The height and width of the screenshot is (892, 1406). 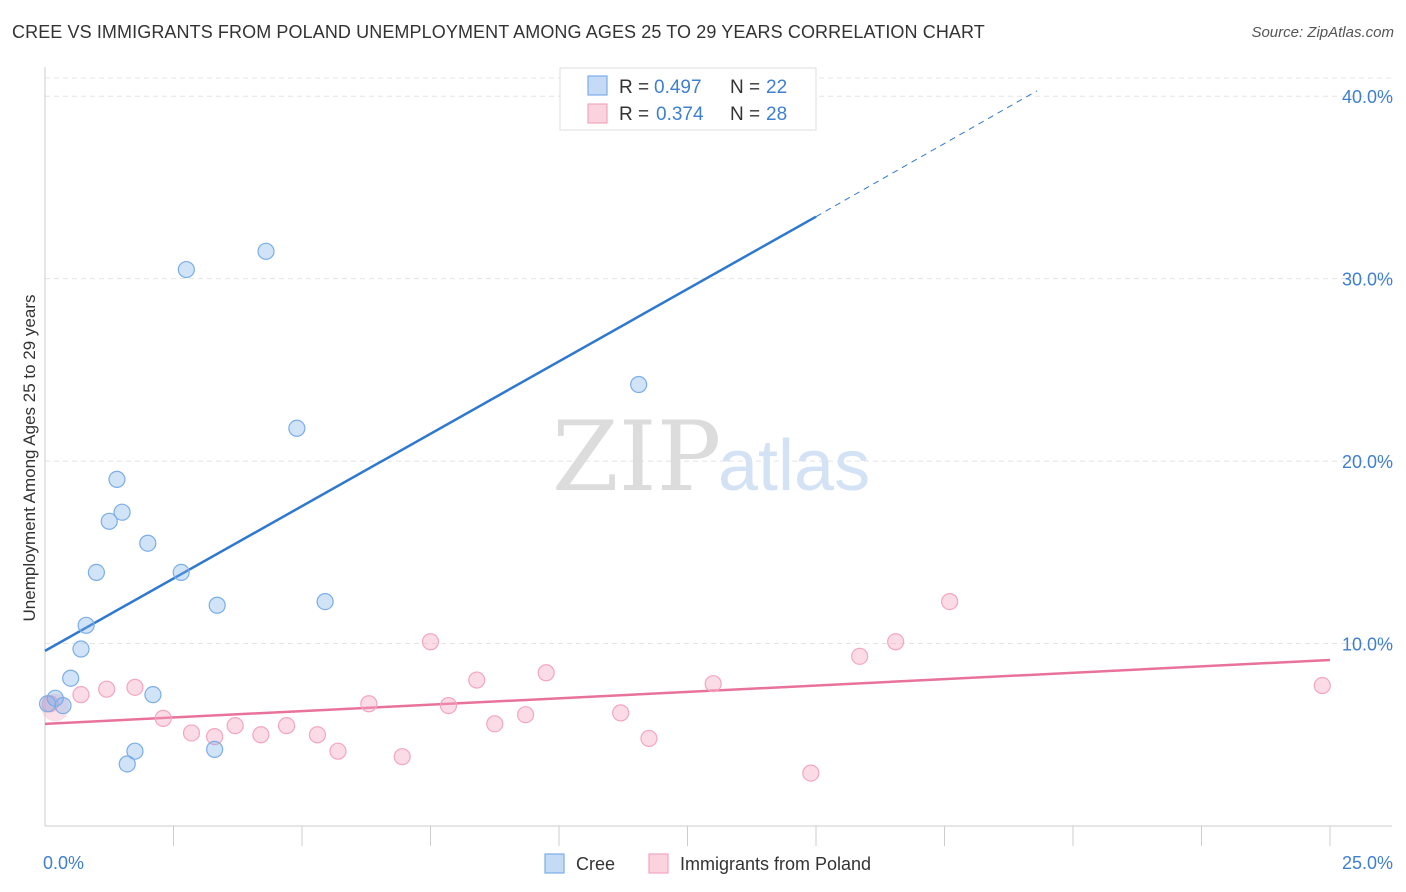 I want to click on legend-swatch-cree, so click(x=597, y=85).